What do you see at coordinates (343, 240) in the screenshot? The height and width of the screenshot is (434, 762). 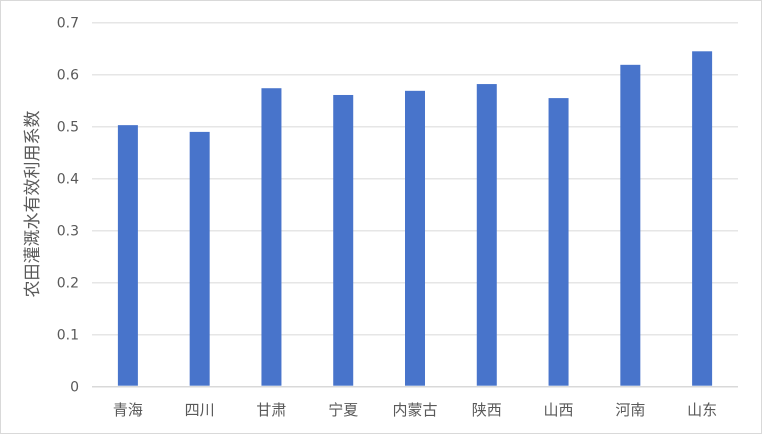 I see `bar-宁夏` at bounding box center [343, 240].